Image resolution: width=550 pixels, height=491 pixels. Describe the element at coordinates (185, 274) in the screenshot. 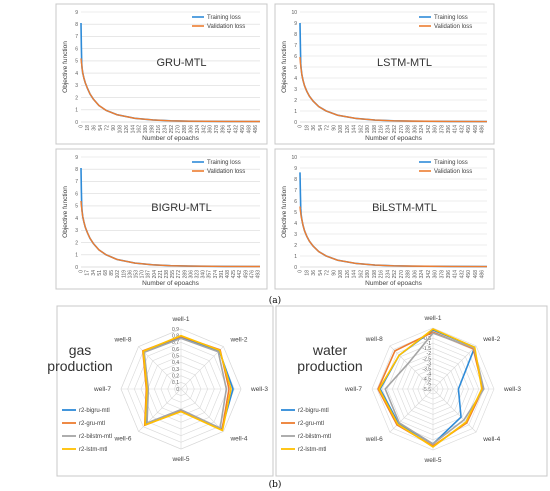

I see `x-tick-label: 289` at that location.